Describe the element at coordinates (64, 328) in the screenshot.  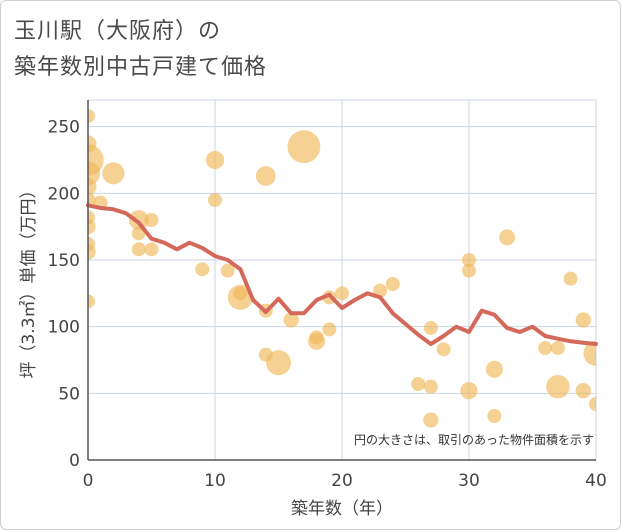
I see `y-tick-label: 100` at that location.